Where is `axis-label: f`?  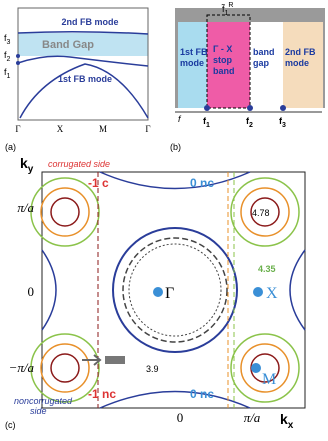 axis-label: f is located at coordinates (180, 119).